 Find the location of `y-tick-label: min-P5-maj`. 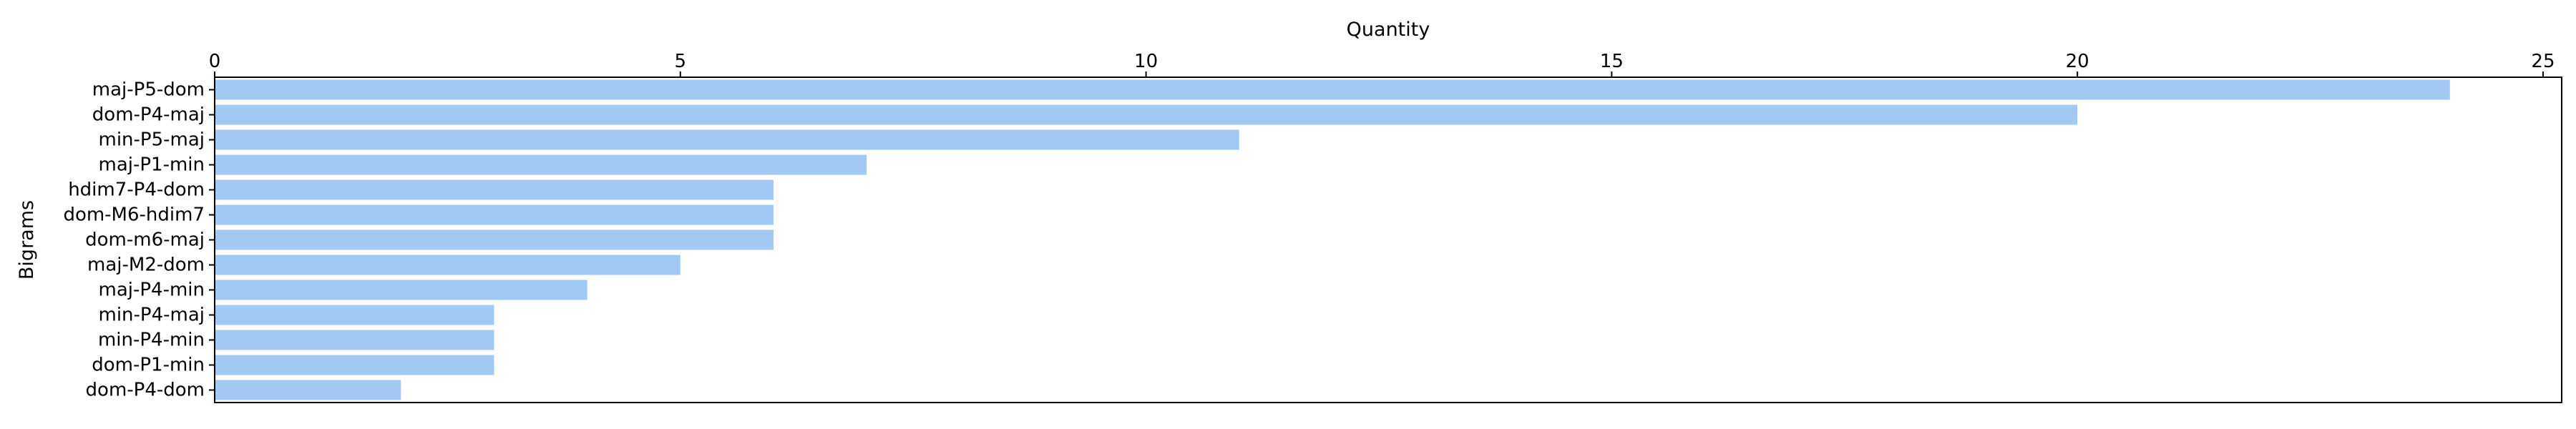

y-tick-label: min-P5-maj is located at coordinates (152, 140).